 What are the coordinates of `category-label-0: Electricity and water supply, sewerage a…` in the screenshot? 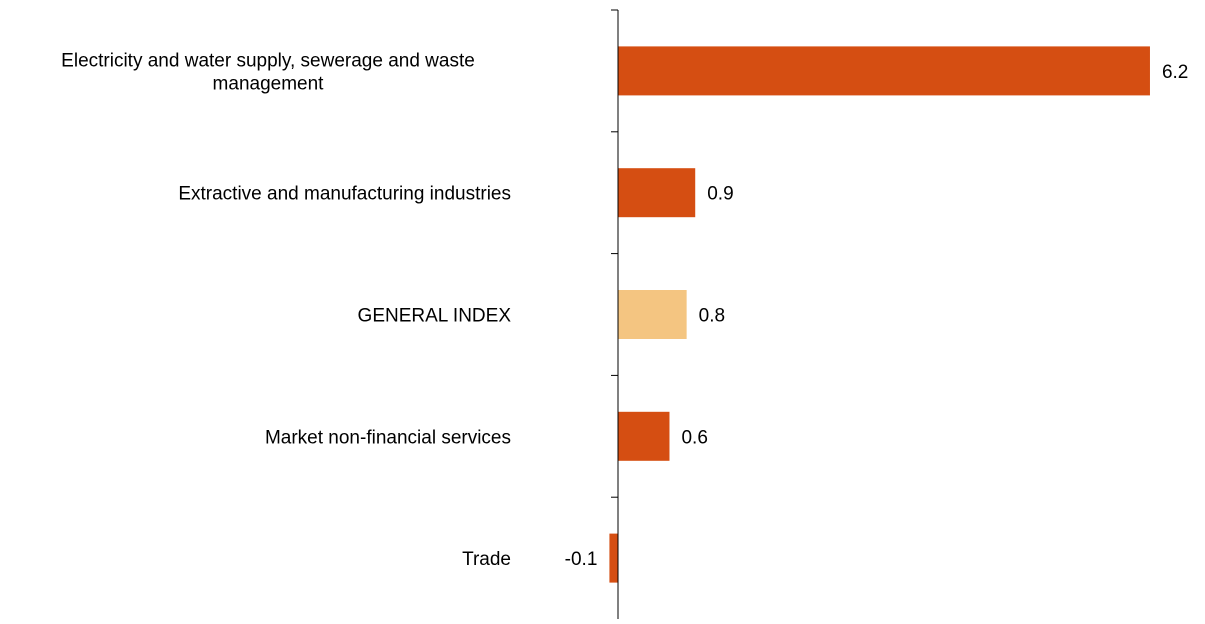 It's located at (268, 72).